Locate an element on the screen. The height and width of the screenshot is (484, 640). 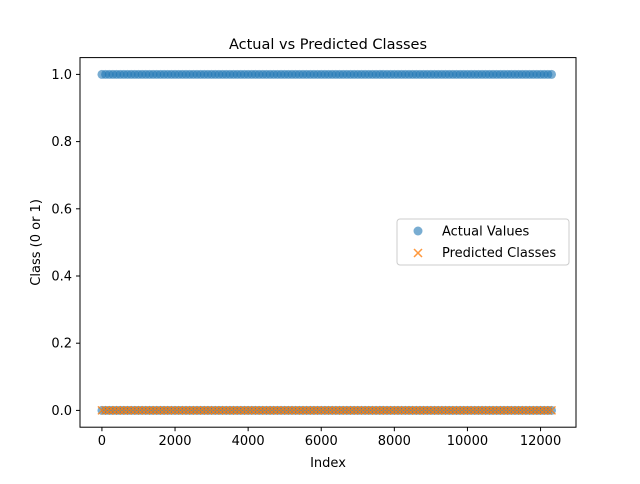
y-axis-label: Class (0 or 1) is located at coordinates (36, 242).